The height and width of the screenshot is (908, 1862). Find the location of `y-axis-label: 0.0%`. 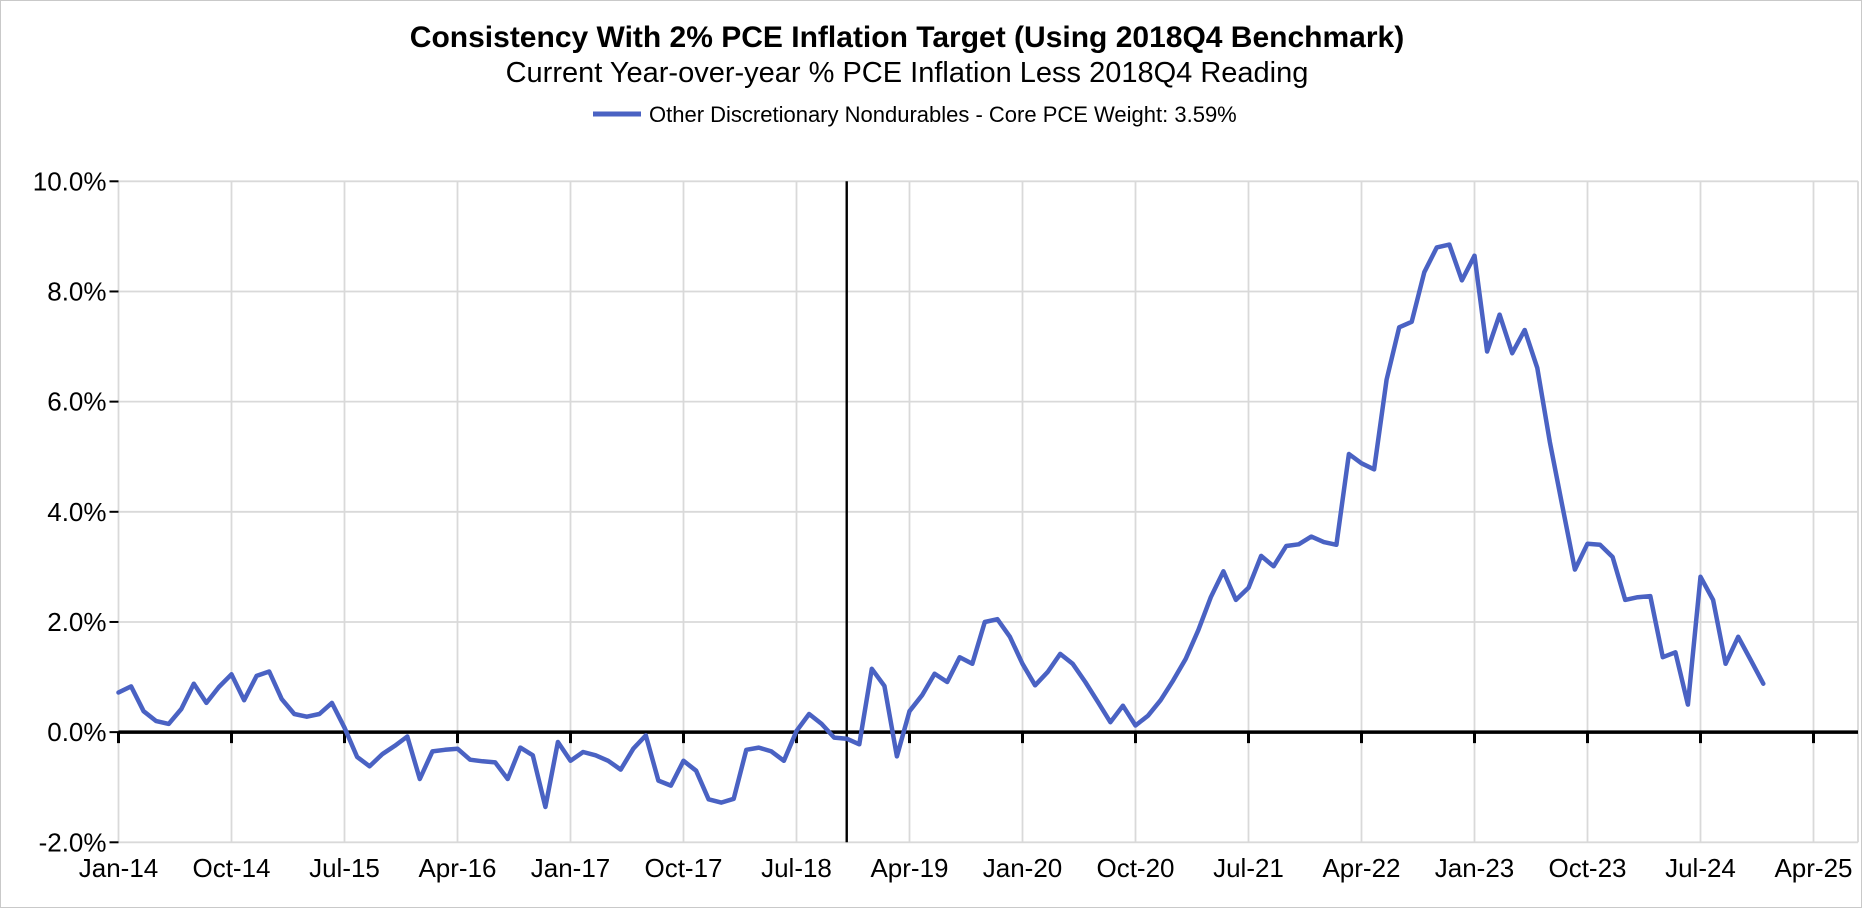

y-axis-label: 0.0% is located at coordinates (76, 732).